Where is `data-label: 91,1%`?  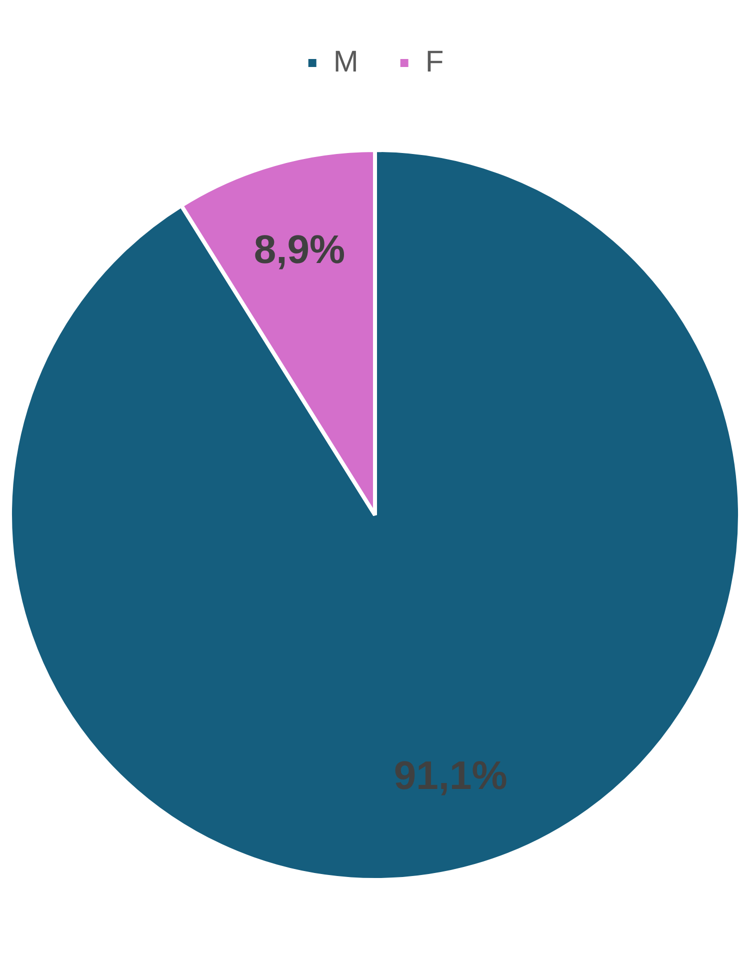 data-label: 91,1% is located at coordinates (451, 776).